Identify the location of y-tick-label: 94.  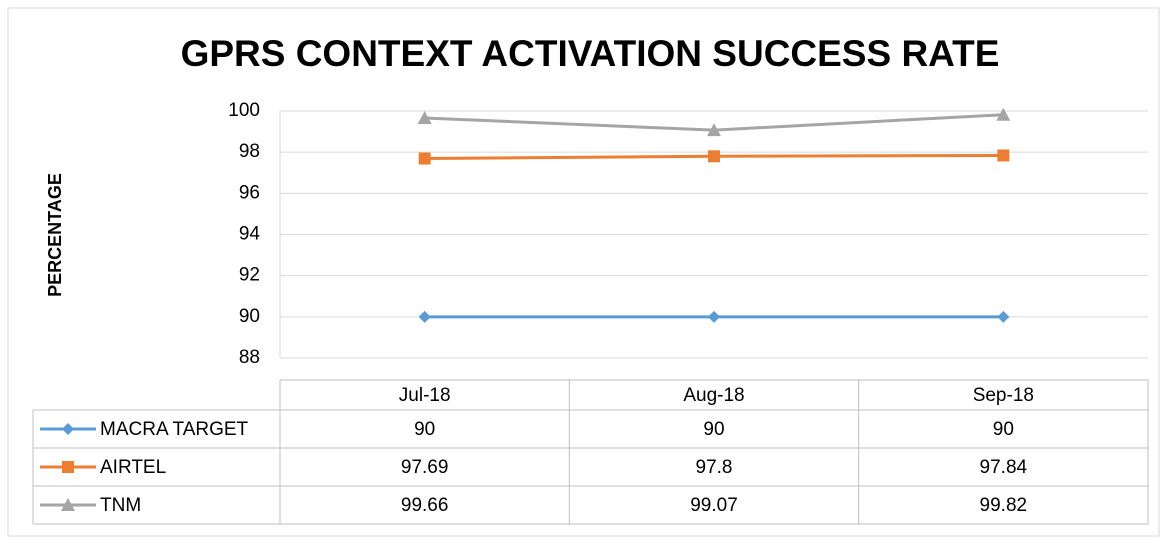
(250, 234).